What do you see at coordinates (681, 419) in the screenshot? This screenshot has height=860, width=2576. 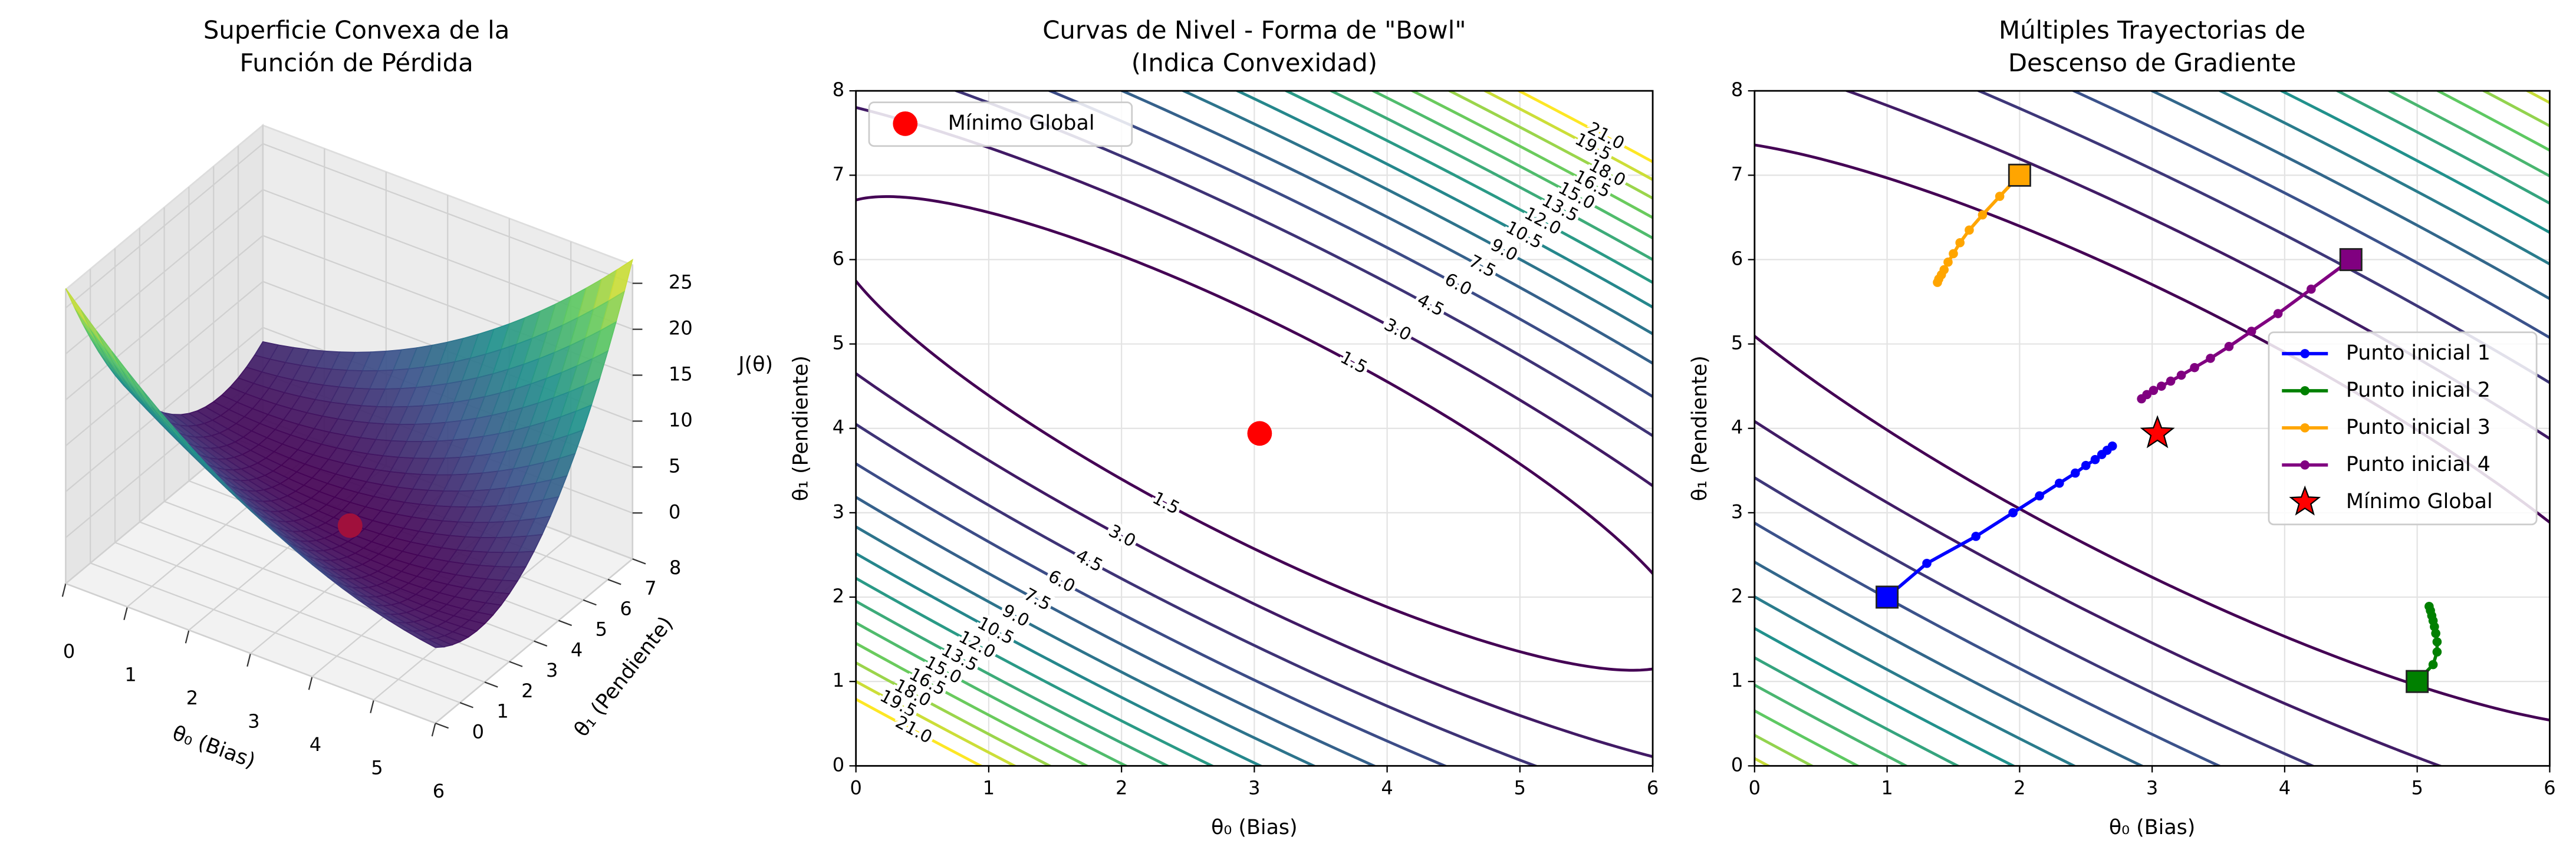 I see `z-tick-label: 10` at bounding box center [681, 419].